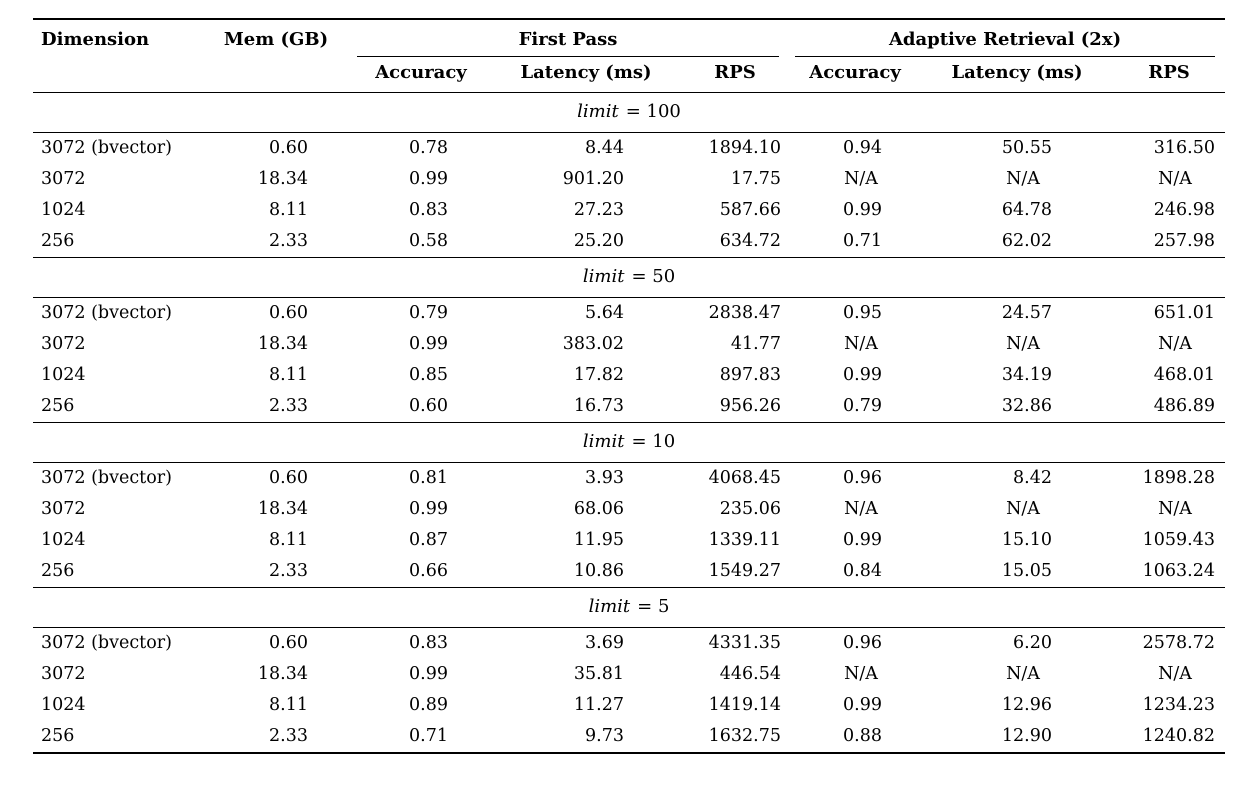  I want to click on cell-value: 10.86, so click(598, 571).